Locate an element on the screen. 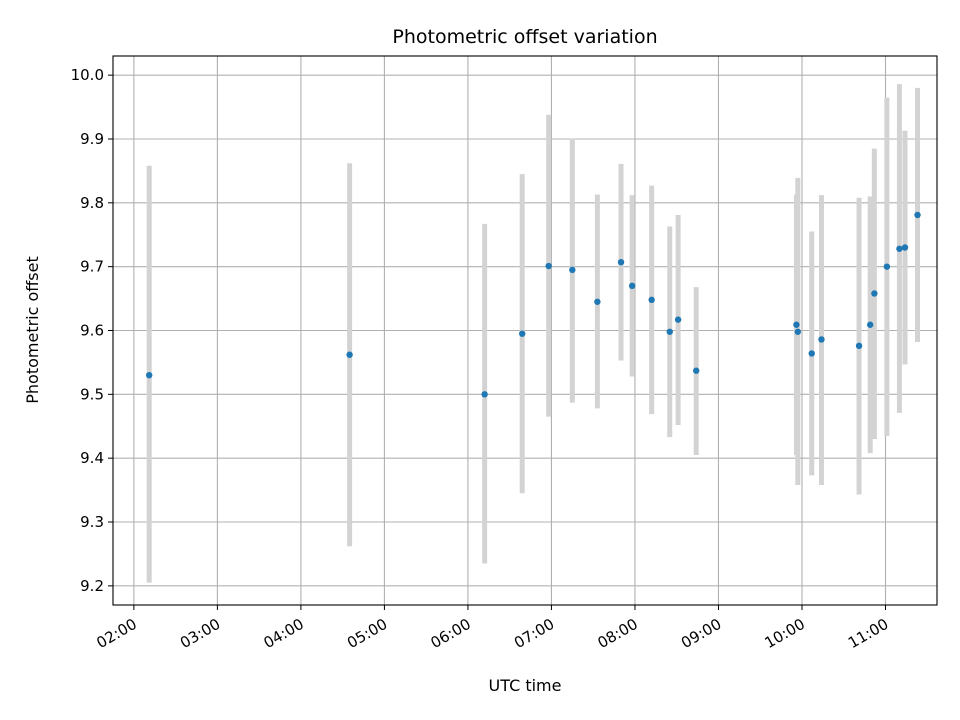 Image resolution: width=960 pixels, height=720 pixels. x-tick-label: 03:00 is located at coordinates (200, 633).